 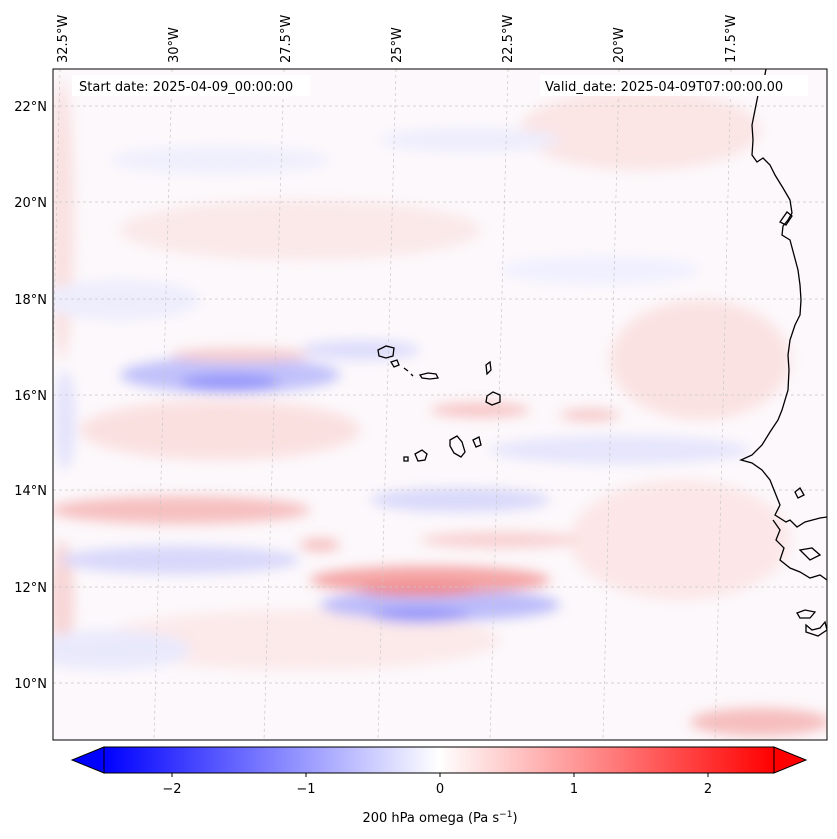 What do you see at coordinates (397, 45) in the screenshot?
I see `lon-label: 25°W` at bounding box center [397, 45].